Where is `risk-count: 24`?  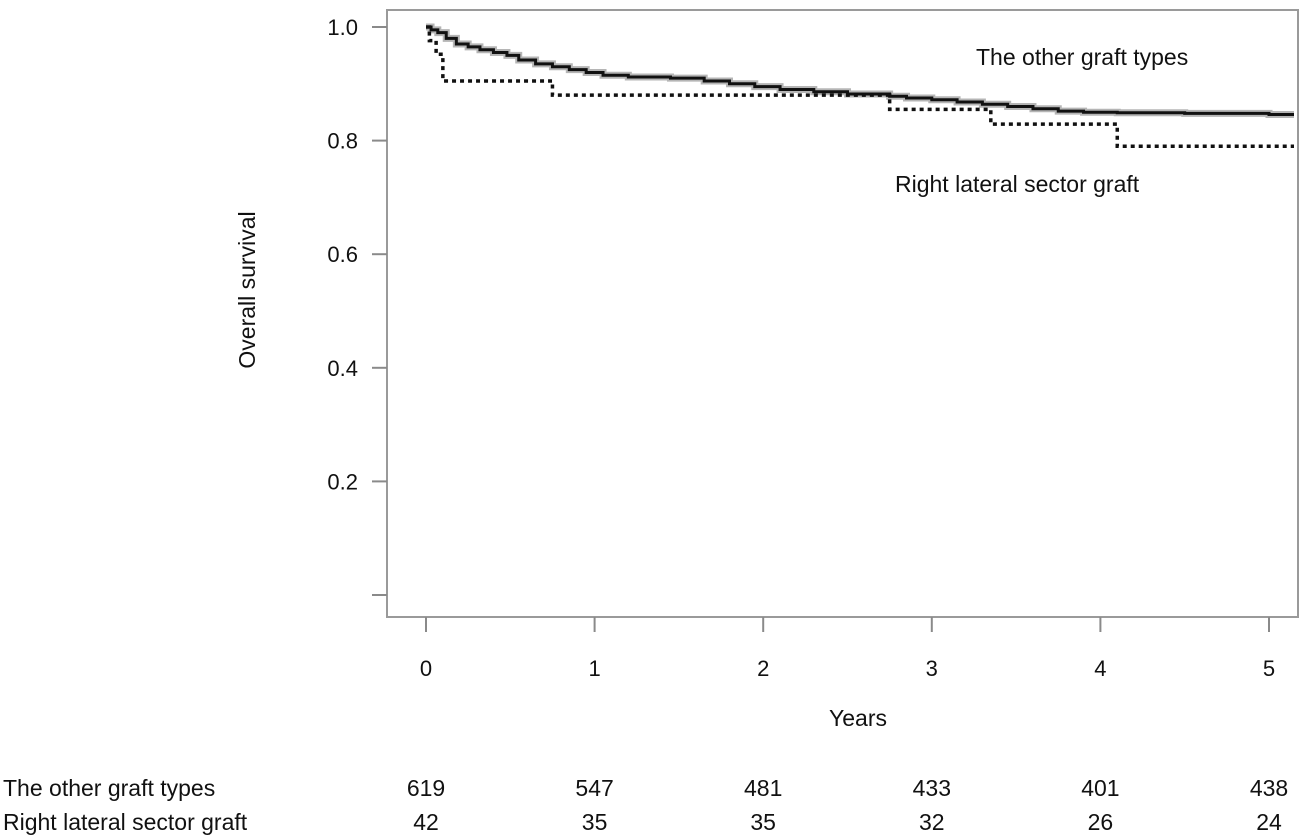
risk-count: 24 is located at coordinates (1269, 822).